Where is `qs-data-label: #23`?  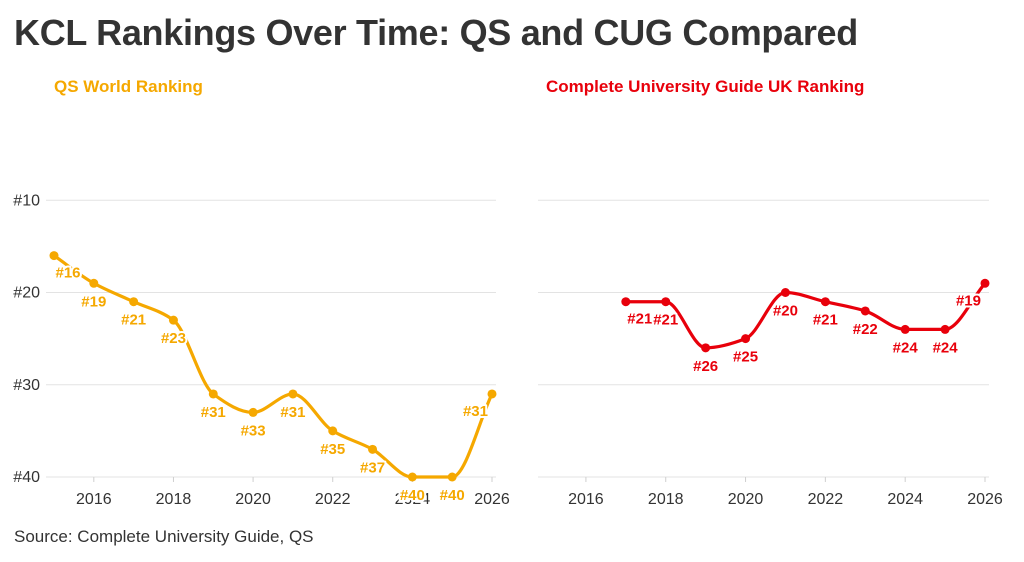
qs-data-label: #23 is located at coordinates (173, 338).